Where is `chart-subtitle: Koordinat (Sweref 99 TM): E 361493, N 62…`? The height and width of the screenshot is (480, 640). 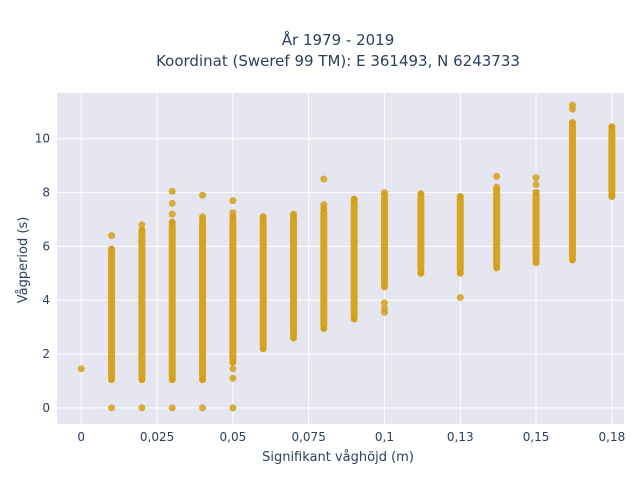 chart-subtitle: Koordinat (Sweref 99 TM): E 361493, N 62… is located at coordinates (338, 61).